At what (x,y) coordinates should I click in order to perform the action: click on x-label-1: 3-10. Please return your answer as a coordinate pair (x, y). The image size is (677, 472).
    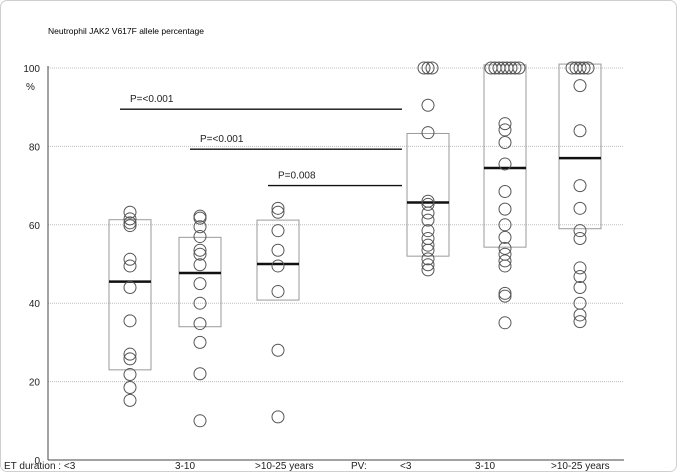
    Looking at the image, I should click on (185, 466).